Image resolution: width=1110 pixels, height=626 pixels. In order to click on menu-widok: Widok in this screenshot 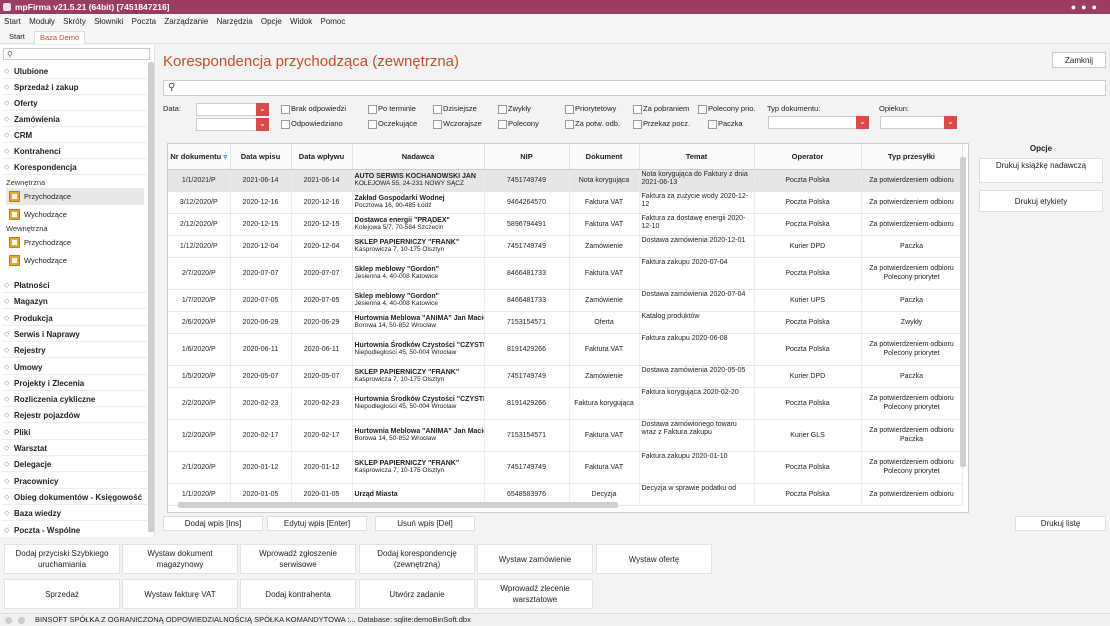, I will do `click(301, 21)`.